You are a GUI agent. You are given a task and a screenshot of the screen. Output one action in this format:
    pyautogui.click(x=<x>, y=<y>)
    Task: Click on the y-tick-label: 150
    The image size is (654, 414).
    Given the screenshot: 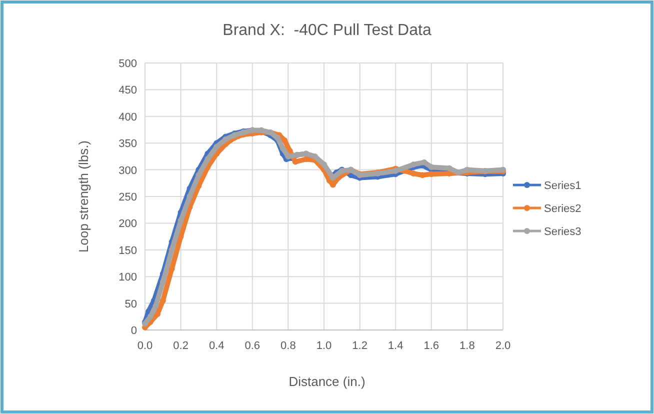 What is the action you would take?
    pyautogui.click(x=127, y=250)
    